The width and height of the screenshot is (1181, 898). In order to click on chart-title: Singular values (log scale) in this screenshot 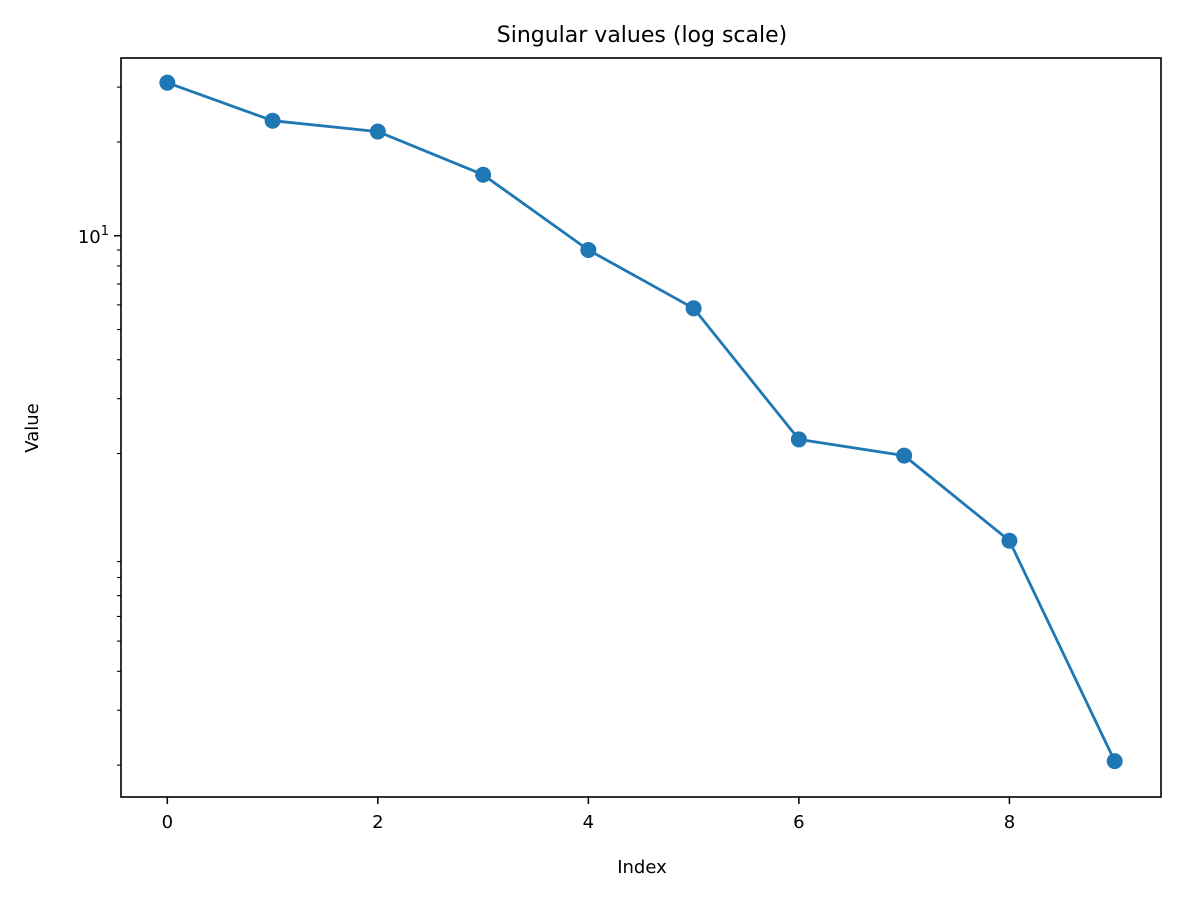, I will do `click(642, 35)`.